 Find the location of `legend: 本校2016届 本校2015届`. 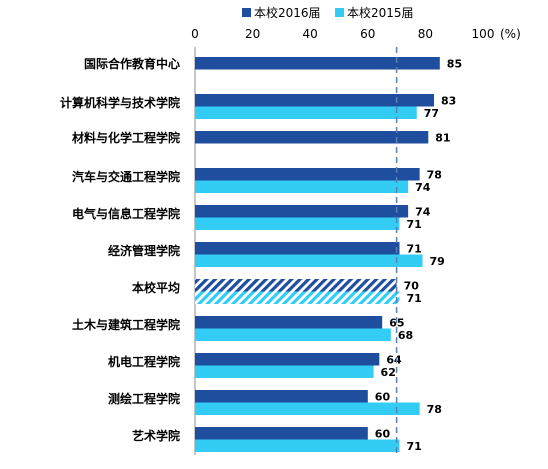

legend: 本校2016届 本校2015届 is located at coordinates (328, 12).